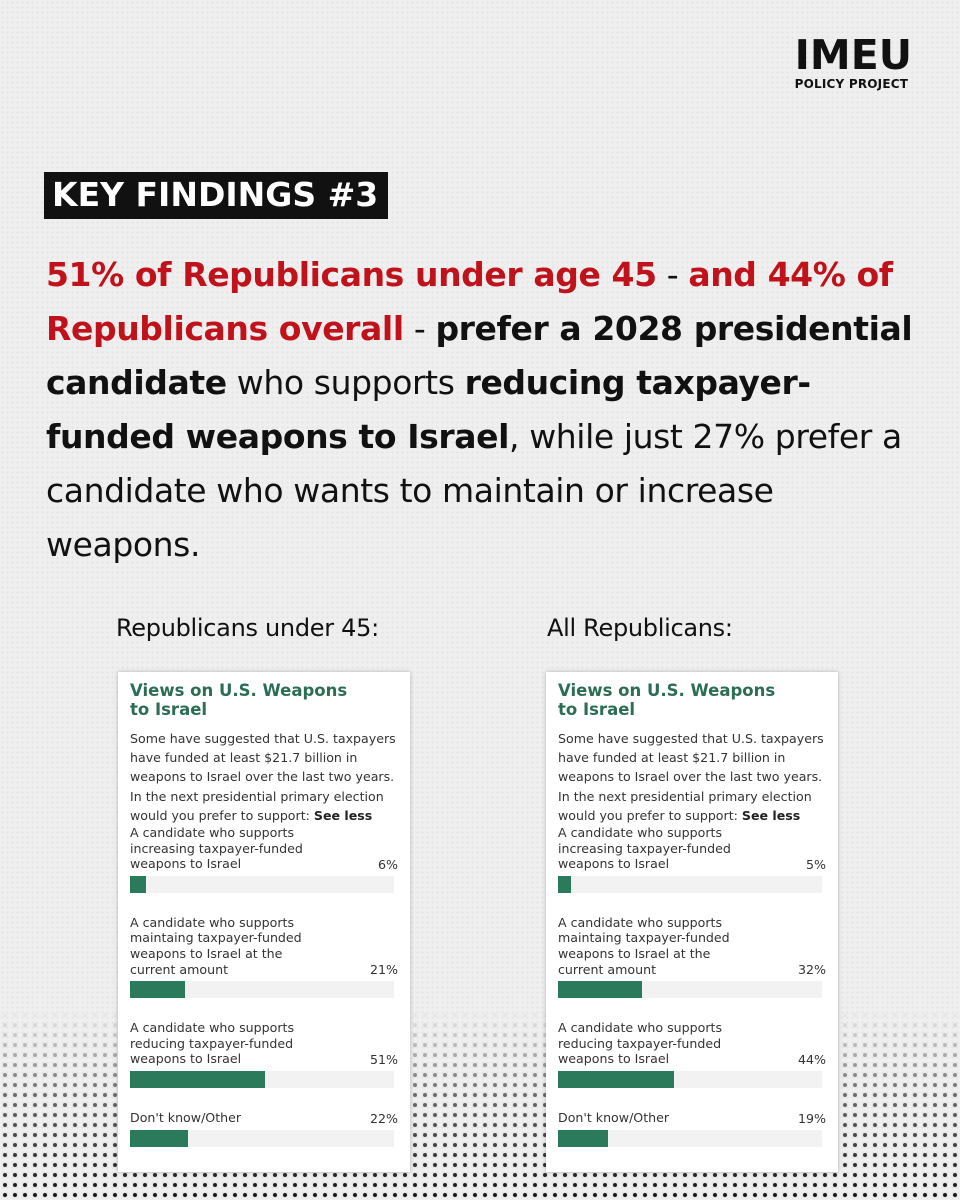  Describe the element at coordinates (692, 1118) in the screenshot. I see `bar-label-row: Don't know/Other 19%` at that location.